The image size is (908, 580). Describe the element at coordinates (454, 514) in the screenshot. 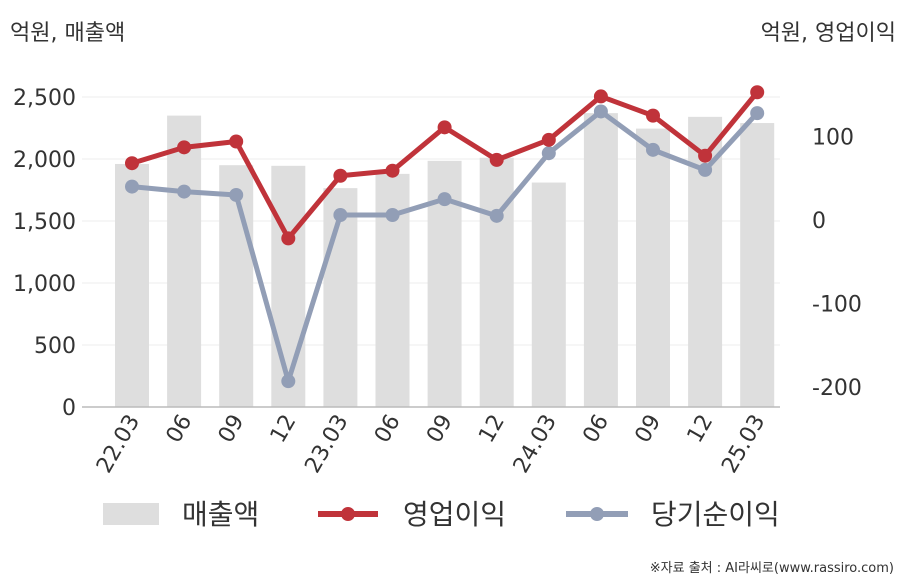

I see `legend-label: 영업이익` at that location.